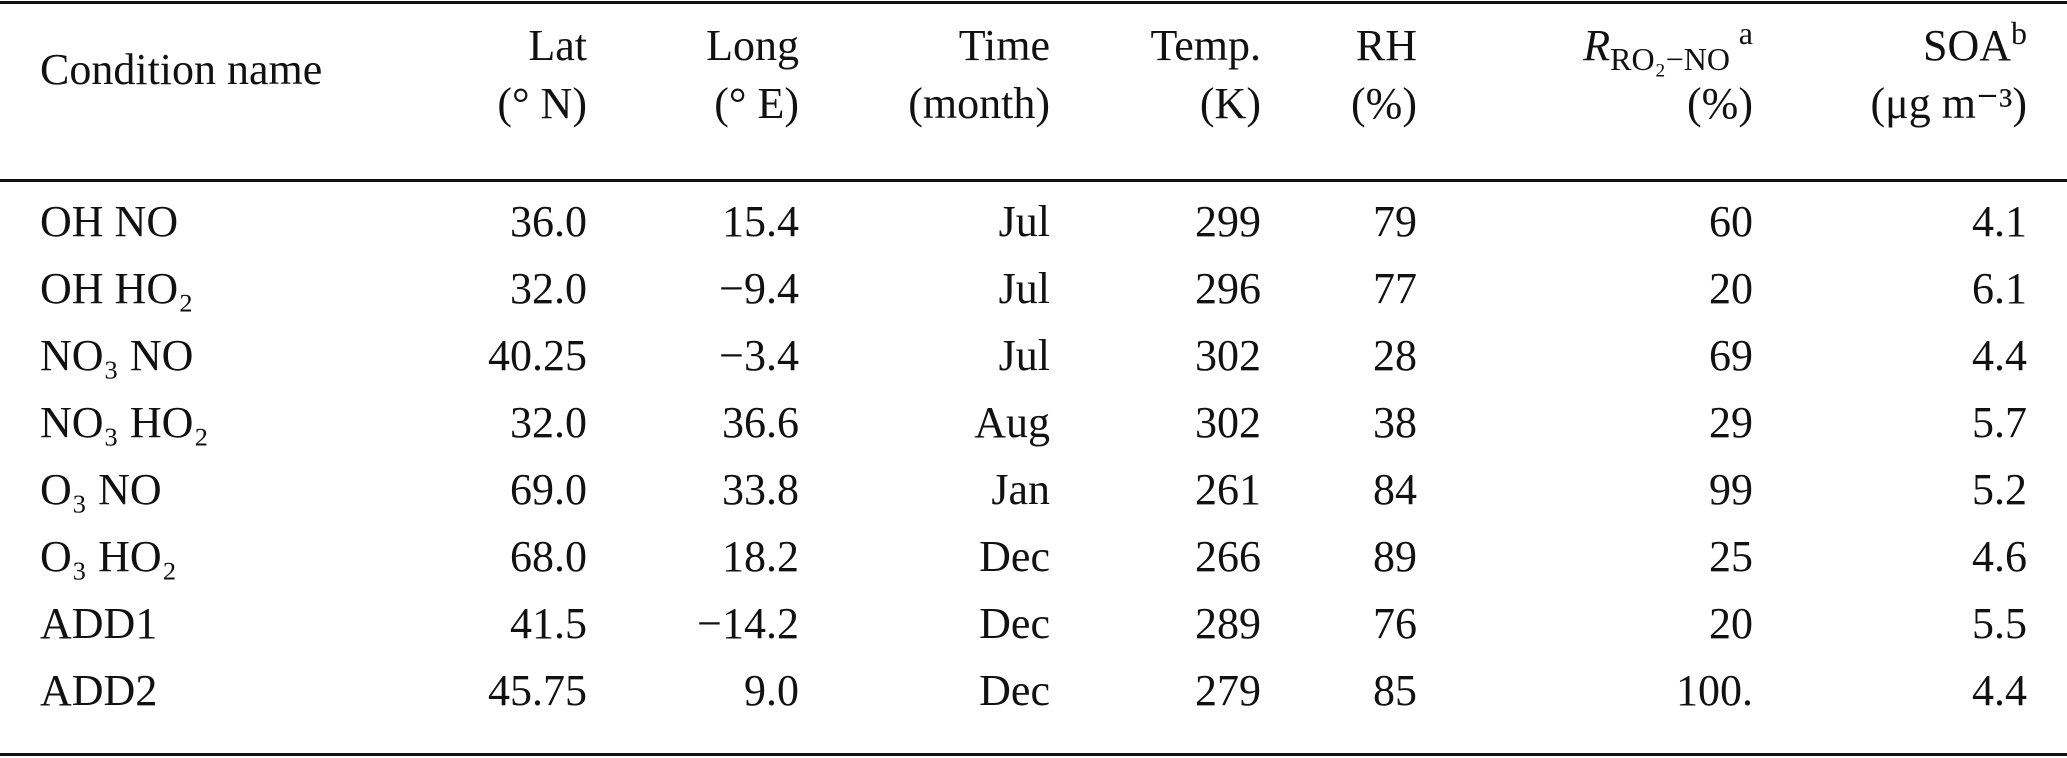 The width and height of the screenshot is (2067, 758). I want to click on table-cell: 6.1, so click(1999, 288).